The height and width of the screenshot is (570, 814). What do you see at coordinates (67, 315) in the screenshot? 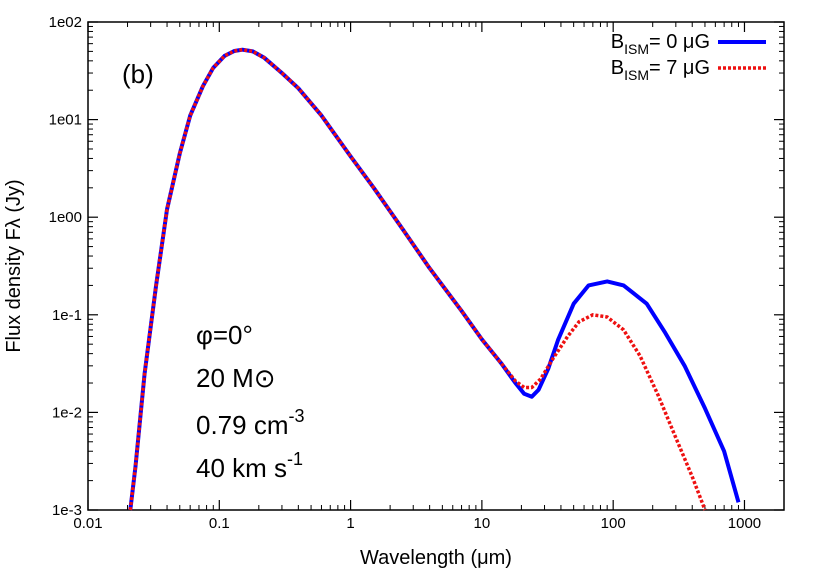
I see `y-tick-label: 1e-1` at bounding box center [67, 315].